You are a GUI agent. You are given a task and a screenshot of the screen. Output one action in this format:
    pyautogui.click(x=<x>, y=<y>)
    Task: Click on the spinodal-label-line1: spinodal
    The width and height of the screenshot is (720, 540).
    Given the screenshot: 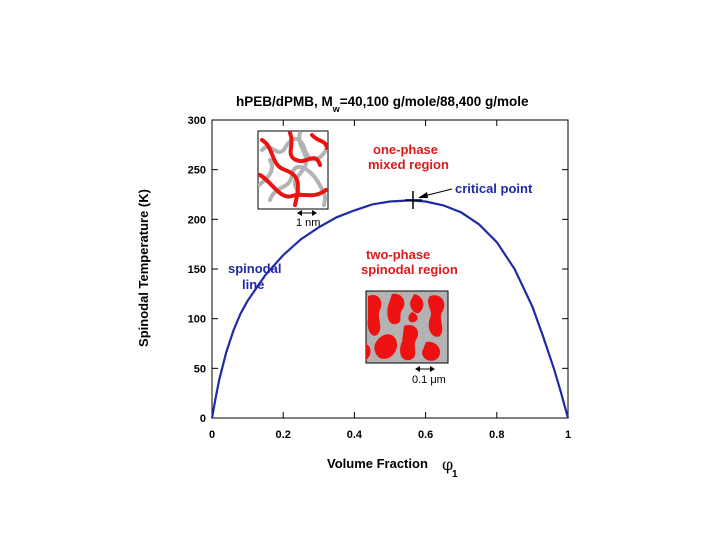 What is the action you would take?
    pyautogui.click(x=254, y=268)
    